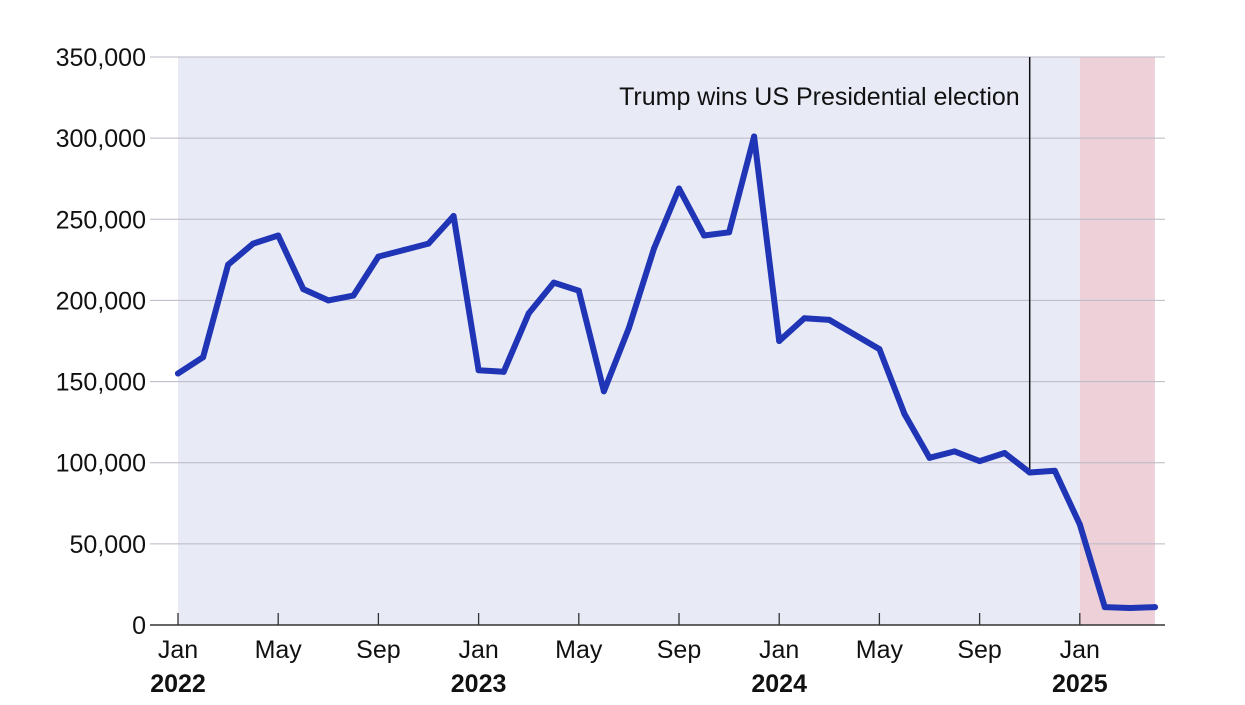 The image size is (1245, 705). Describe the element at coordinates (108, 545) in the screenshot. I see `y-tick-label: 50,000` at that location.